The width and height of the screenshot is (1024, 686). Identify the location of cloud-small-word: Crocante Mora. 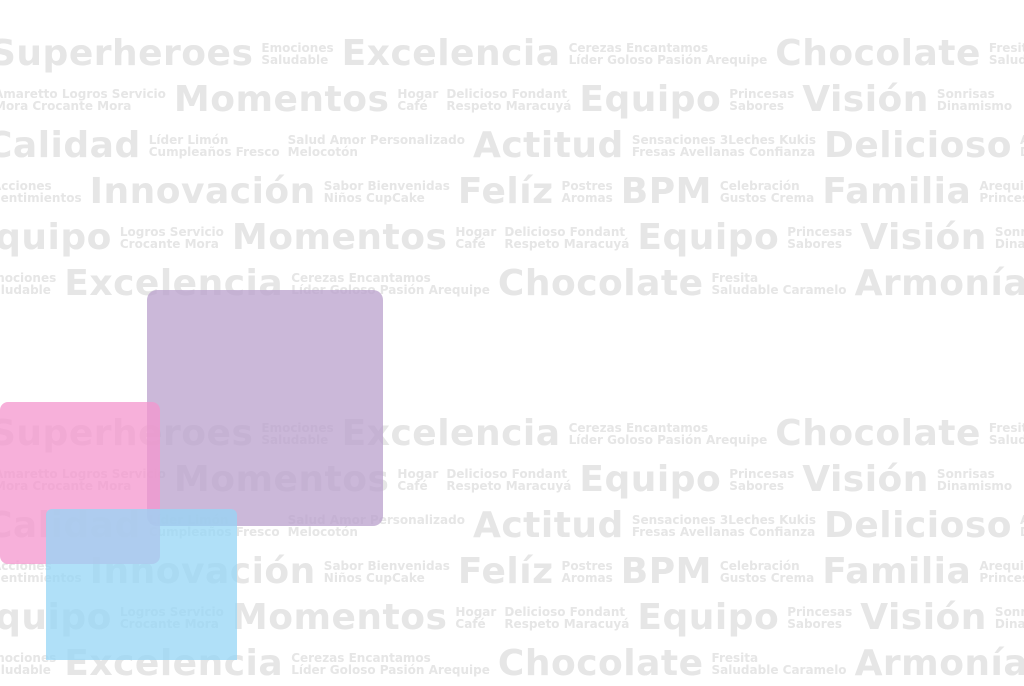
(172, 244).